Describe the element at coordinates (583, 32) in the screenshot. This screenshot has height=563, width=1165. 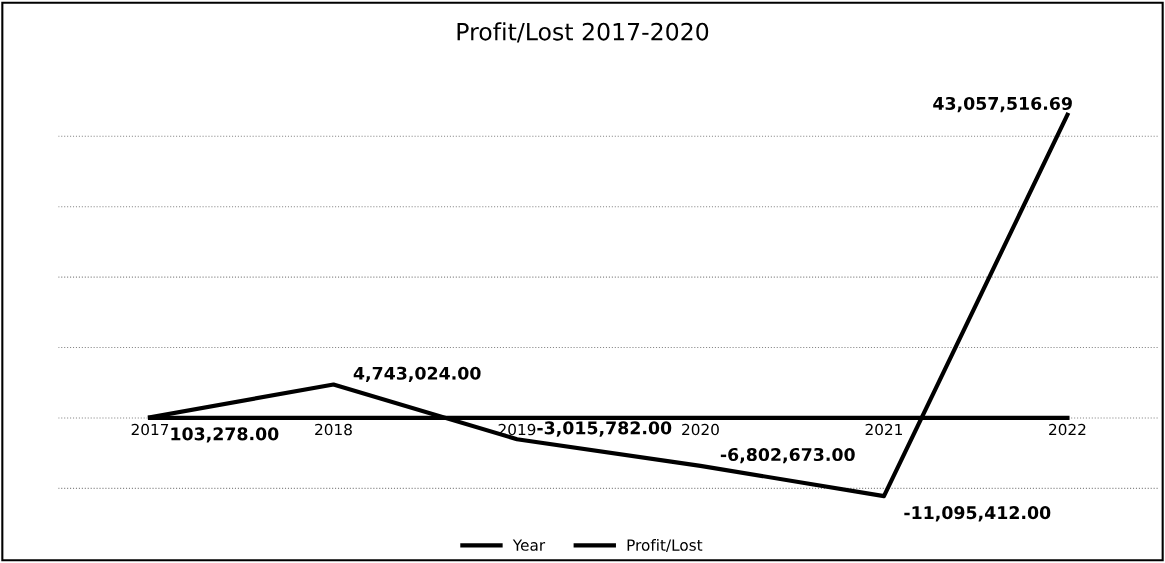
I see `chart-title: Profit/Lost 2017-2020` at that location.